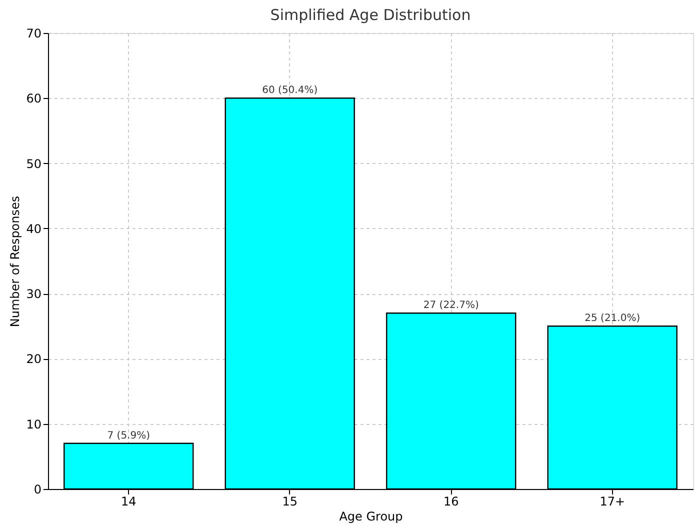 The image size is (695, 526). I want to click on x-tick-label: 14, so click(128, 501).